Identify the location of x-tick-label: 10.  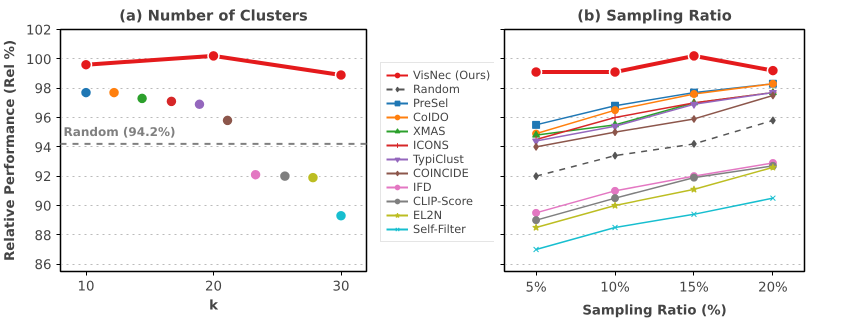
(86, 287).